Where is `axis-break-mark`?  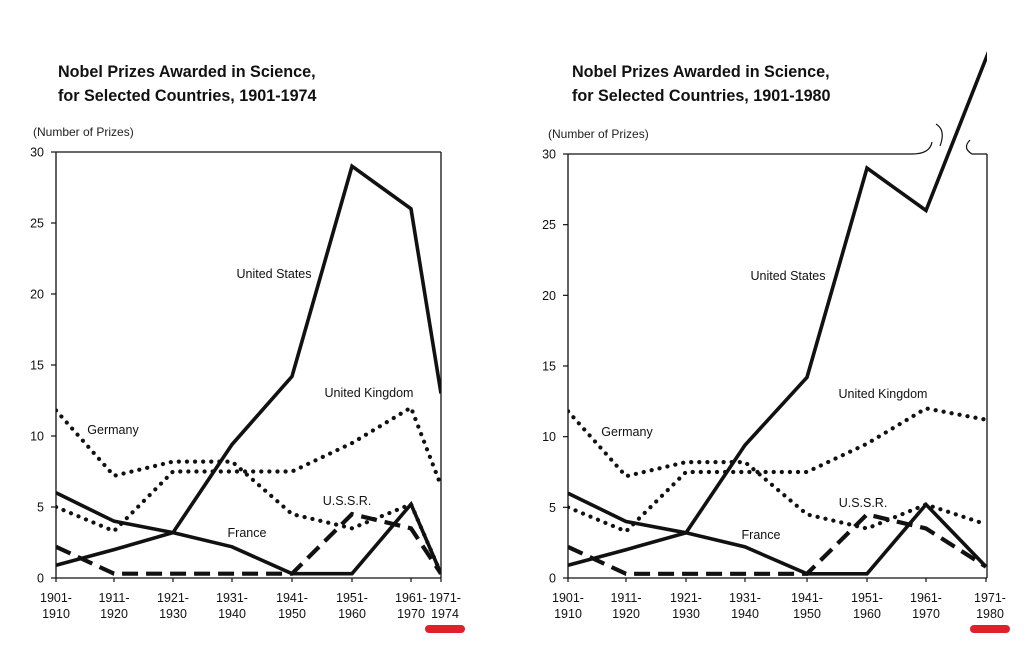
axis-break-mark is located at coordinates (939, 135).